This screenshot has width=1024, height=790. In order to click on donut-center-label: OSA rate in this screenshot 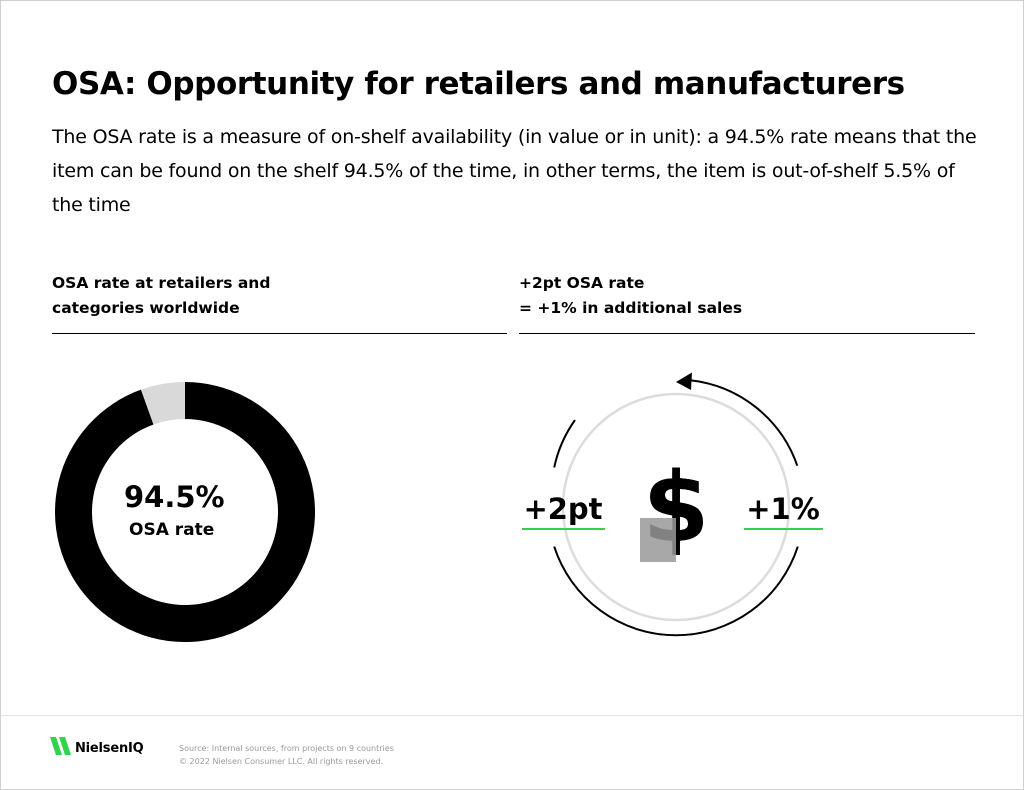, I will do `click(172, 530)`.